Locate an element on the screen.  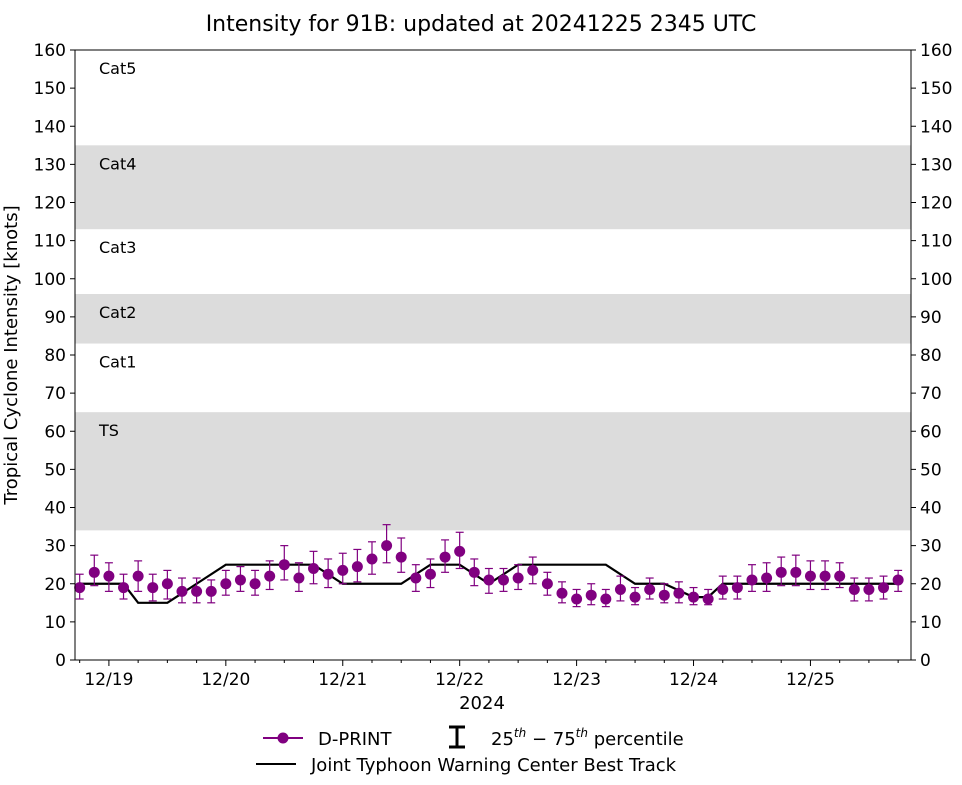
band-label-cat3: Cat3 is located at coordinates (117, 247).